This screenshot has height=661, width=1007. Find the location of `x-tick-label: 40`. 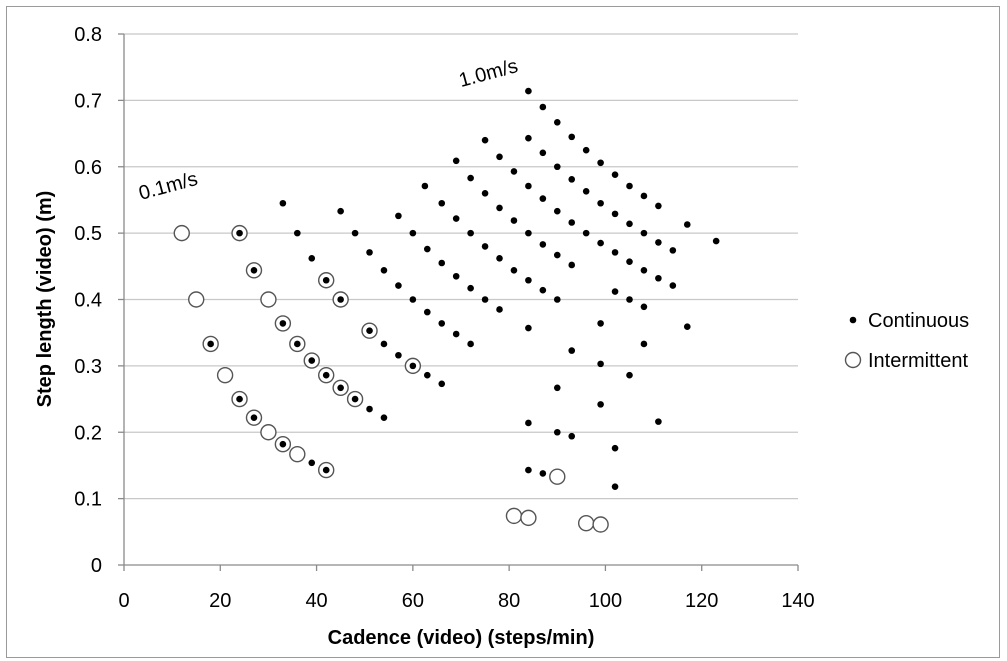

x-tick-label: 40 is located at coordinates (316, 601).